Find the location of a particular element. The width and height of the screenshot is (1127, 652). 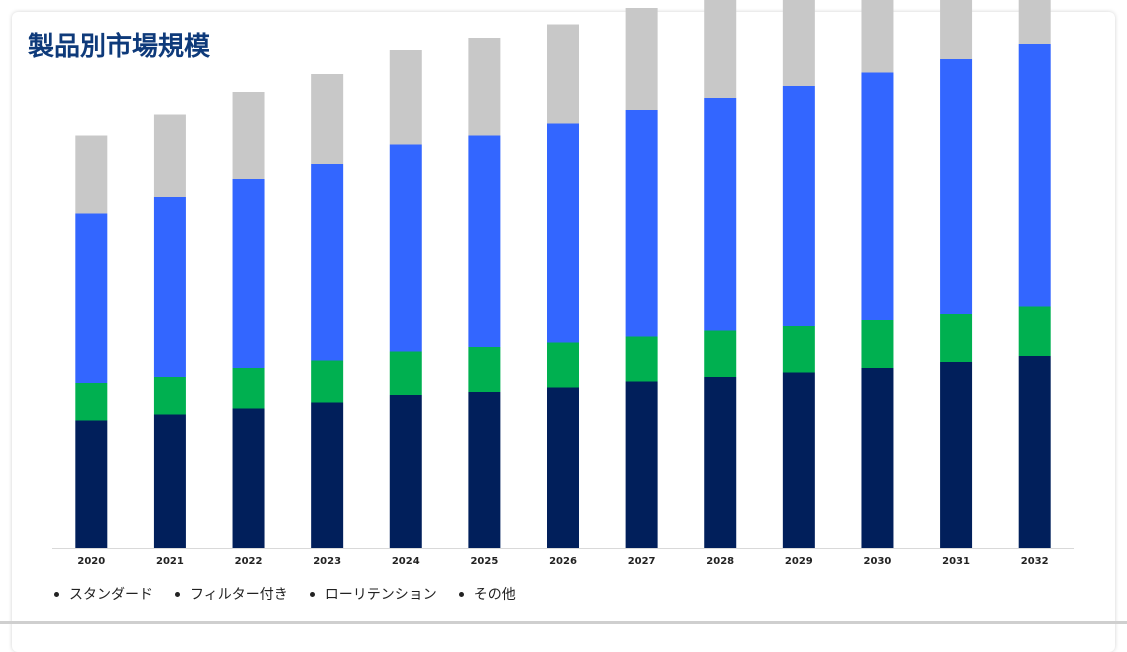

bottom-divider is located at coordinates (563, 622).